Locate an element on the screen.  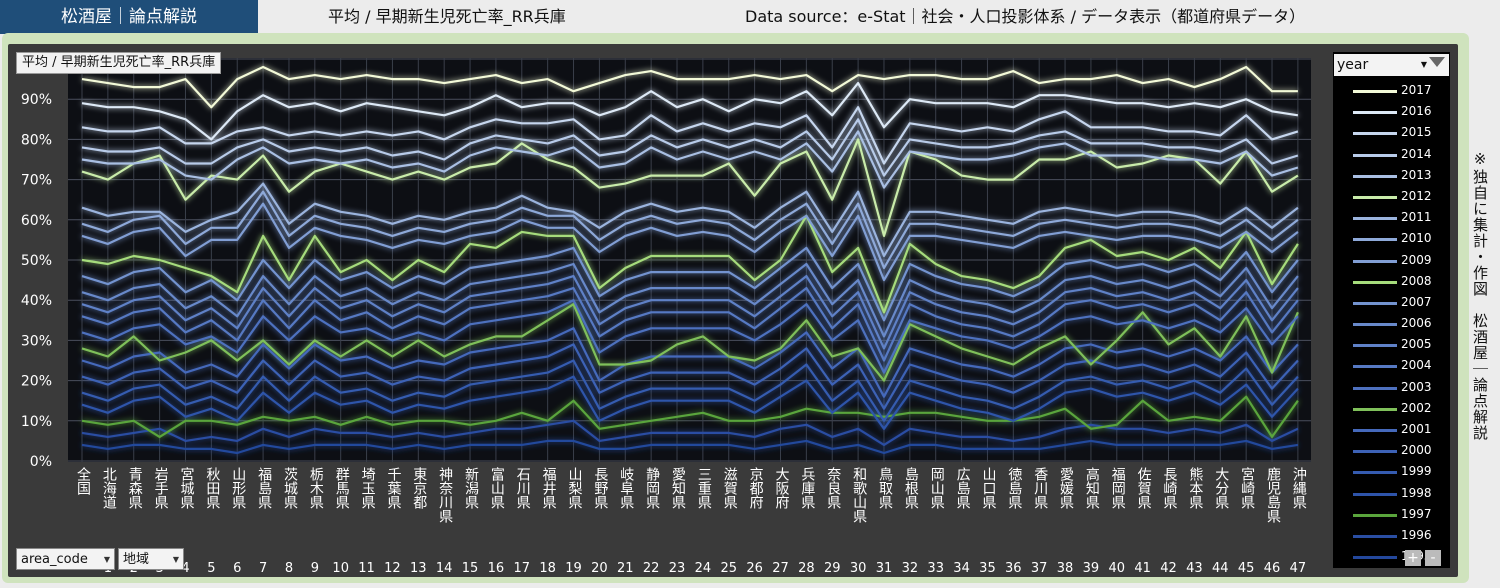
legend-item: 2002 is located at coordinates (1391, 408).